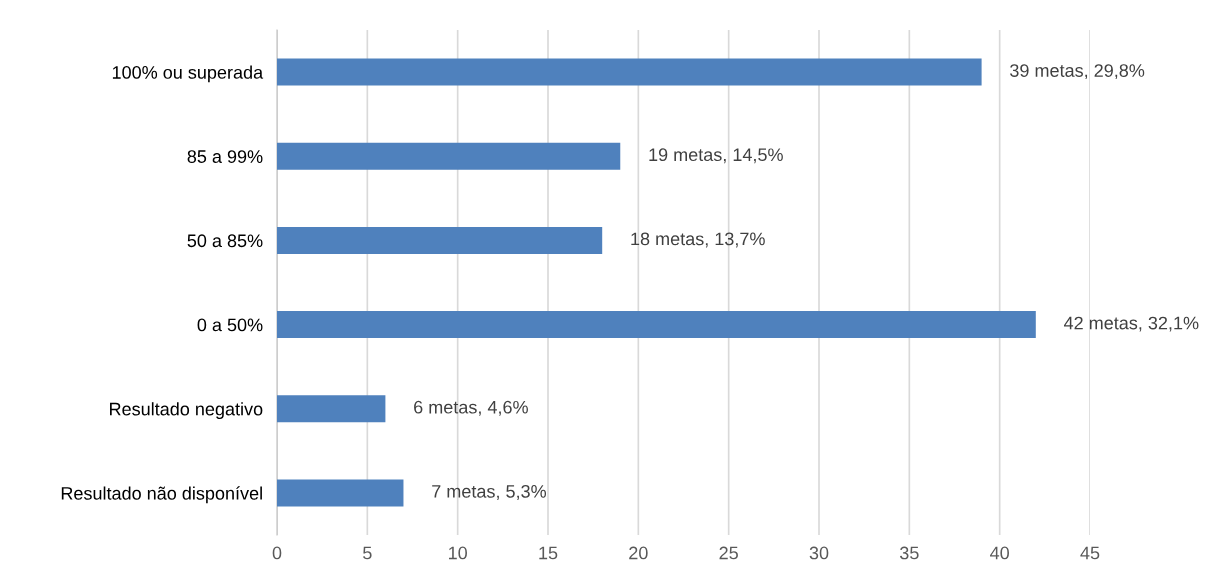  Describe the element at coordinates (471, 408) in the screenshot. I see `data-label: 6 metas, 4,6%` at that location.